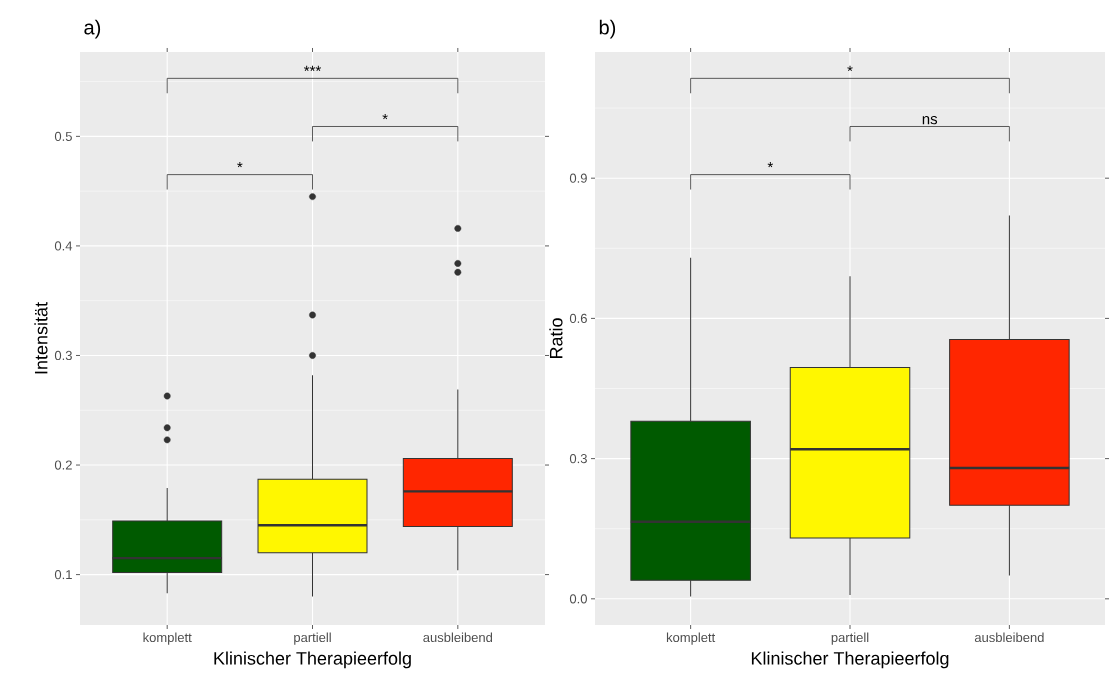 The width and height of the screenshot is (1115, 686). What do you see at coordinates (578, 178) in the screenshot?
I see `y-tick-label: 0.9` at bounding box center [578, 178].